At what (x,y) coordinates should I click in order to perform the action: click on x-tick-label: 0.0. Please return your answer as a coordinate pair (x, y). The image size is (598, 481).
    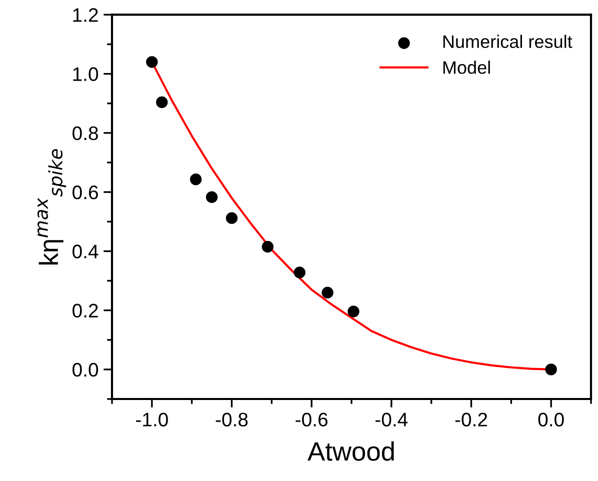
    Looking at the image, I should click on (551, 419).